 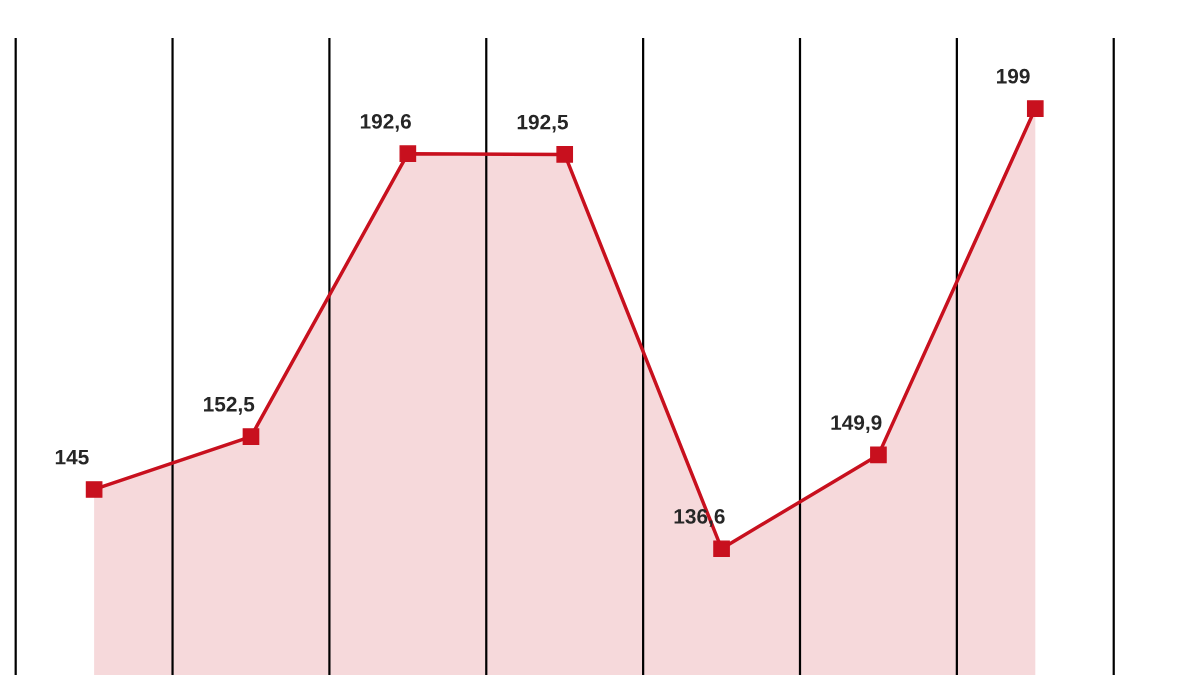 I want to click on data-label: 145, so click(x=72, y=457).